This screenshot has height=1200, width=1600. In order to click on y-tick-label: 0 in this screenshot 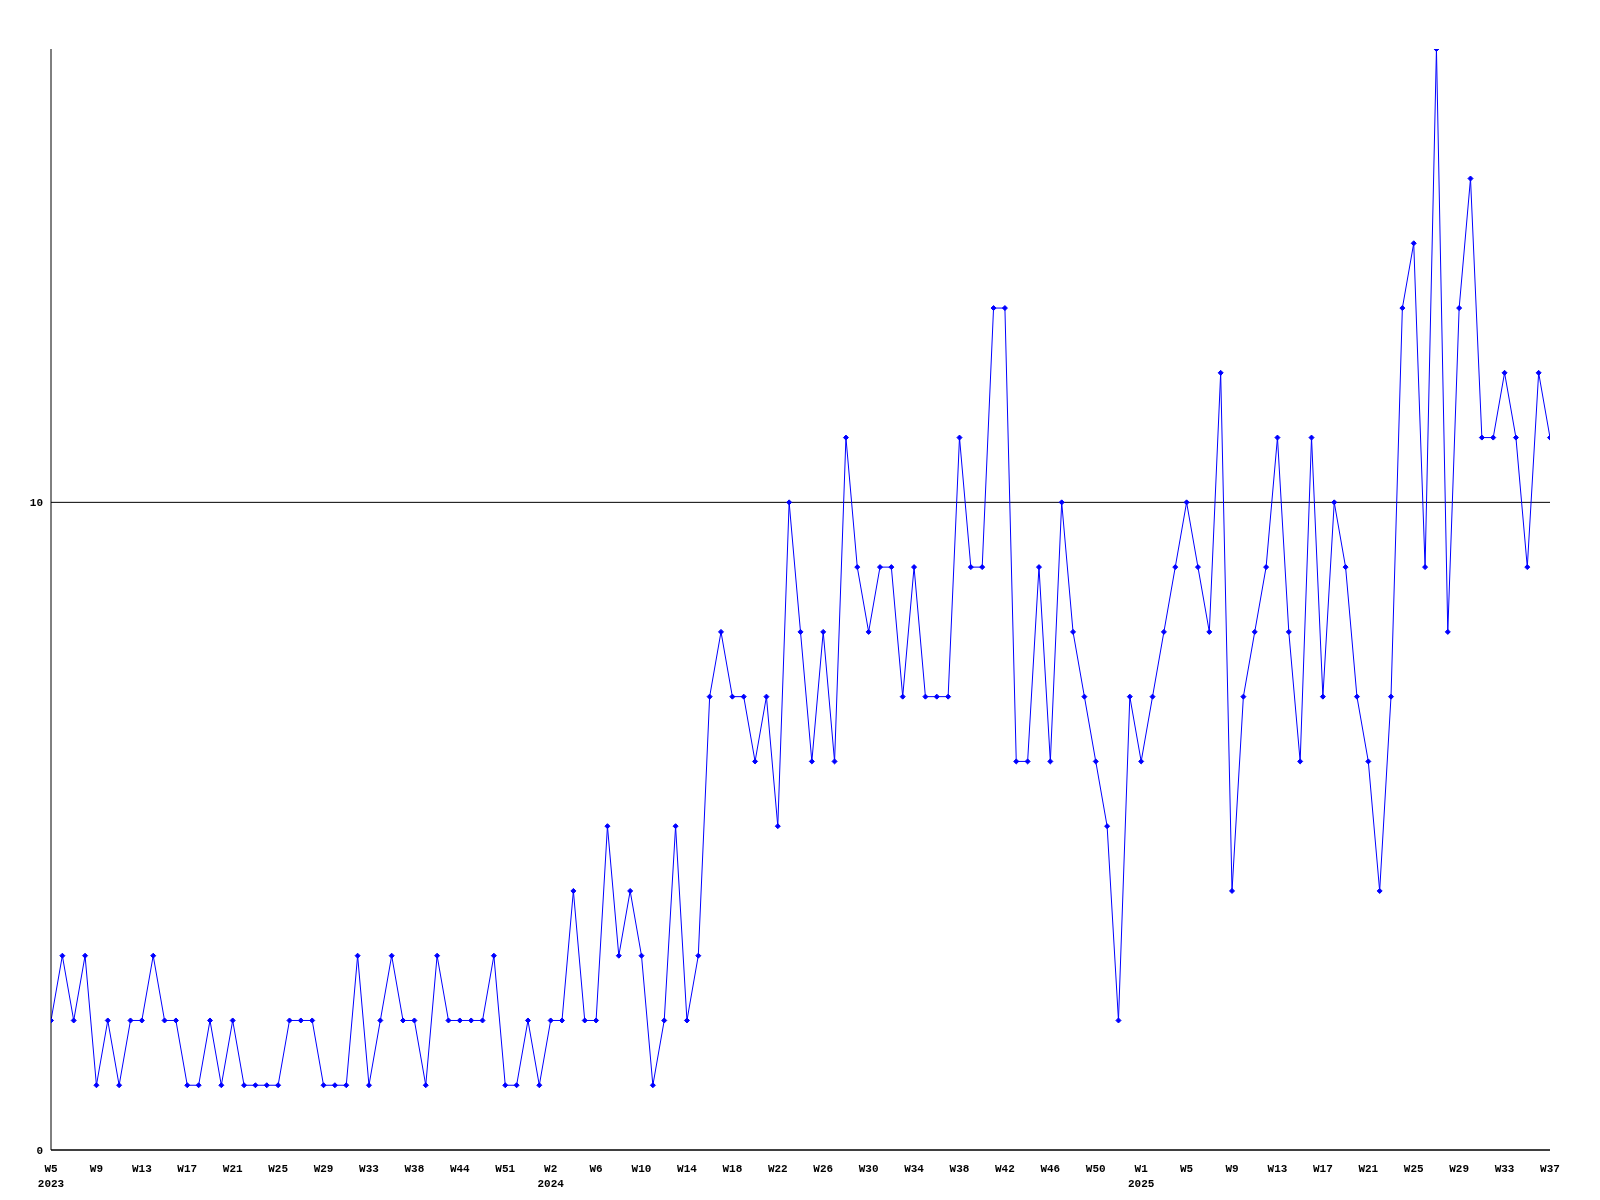, I will do `click(39, 1150)`.